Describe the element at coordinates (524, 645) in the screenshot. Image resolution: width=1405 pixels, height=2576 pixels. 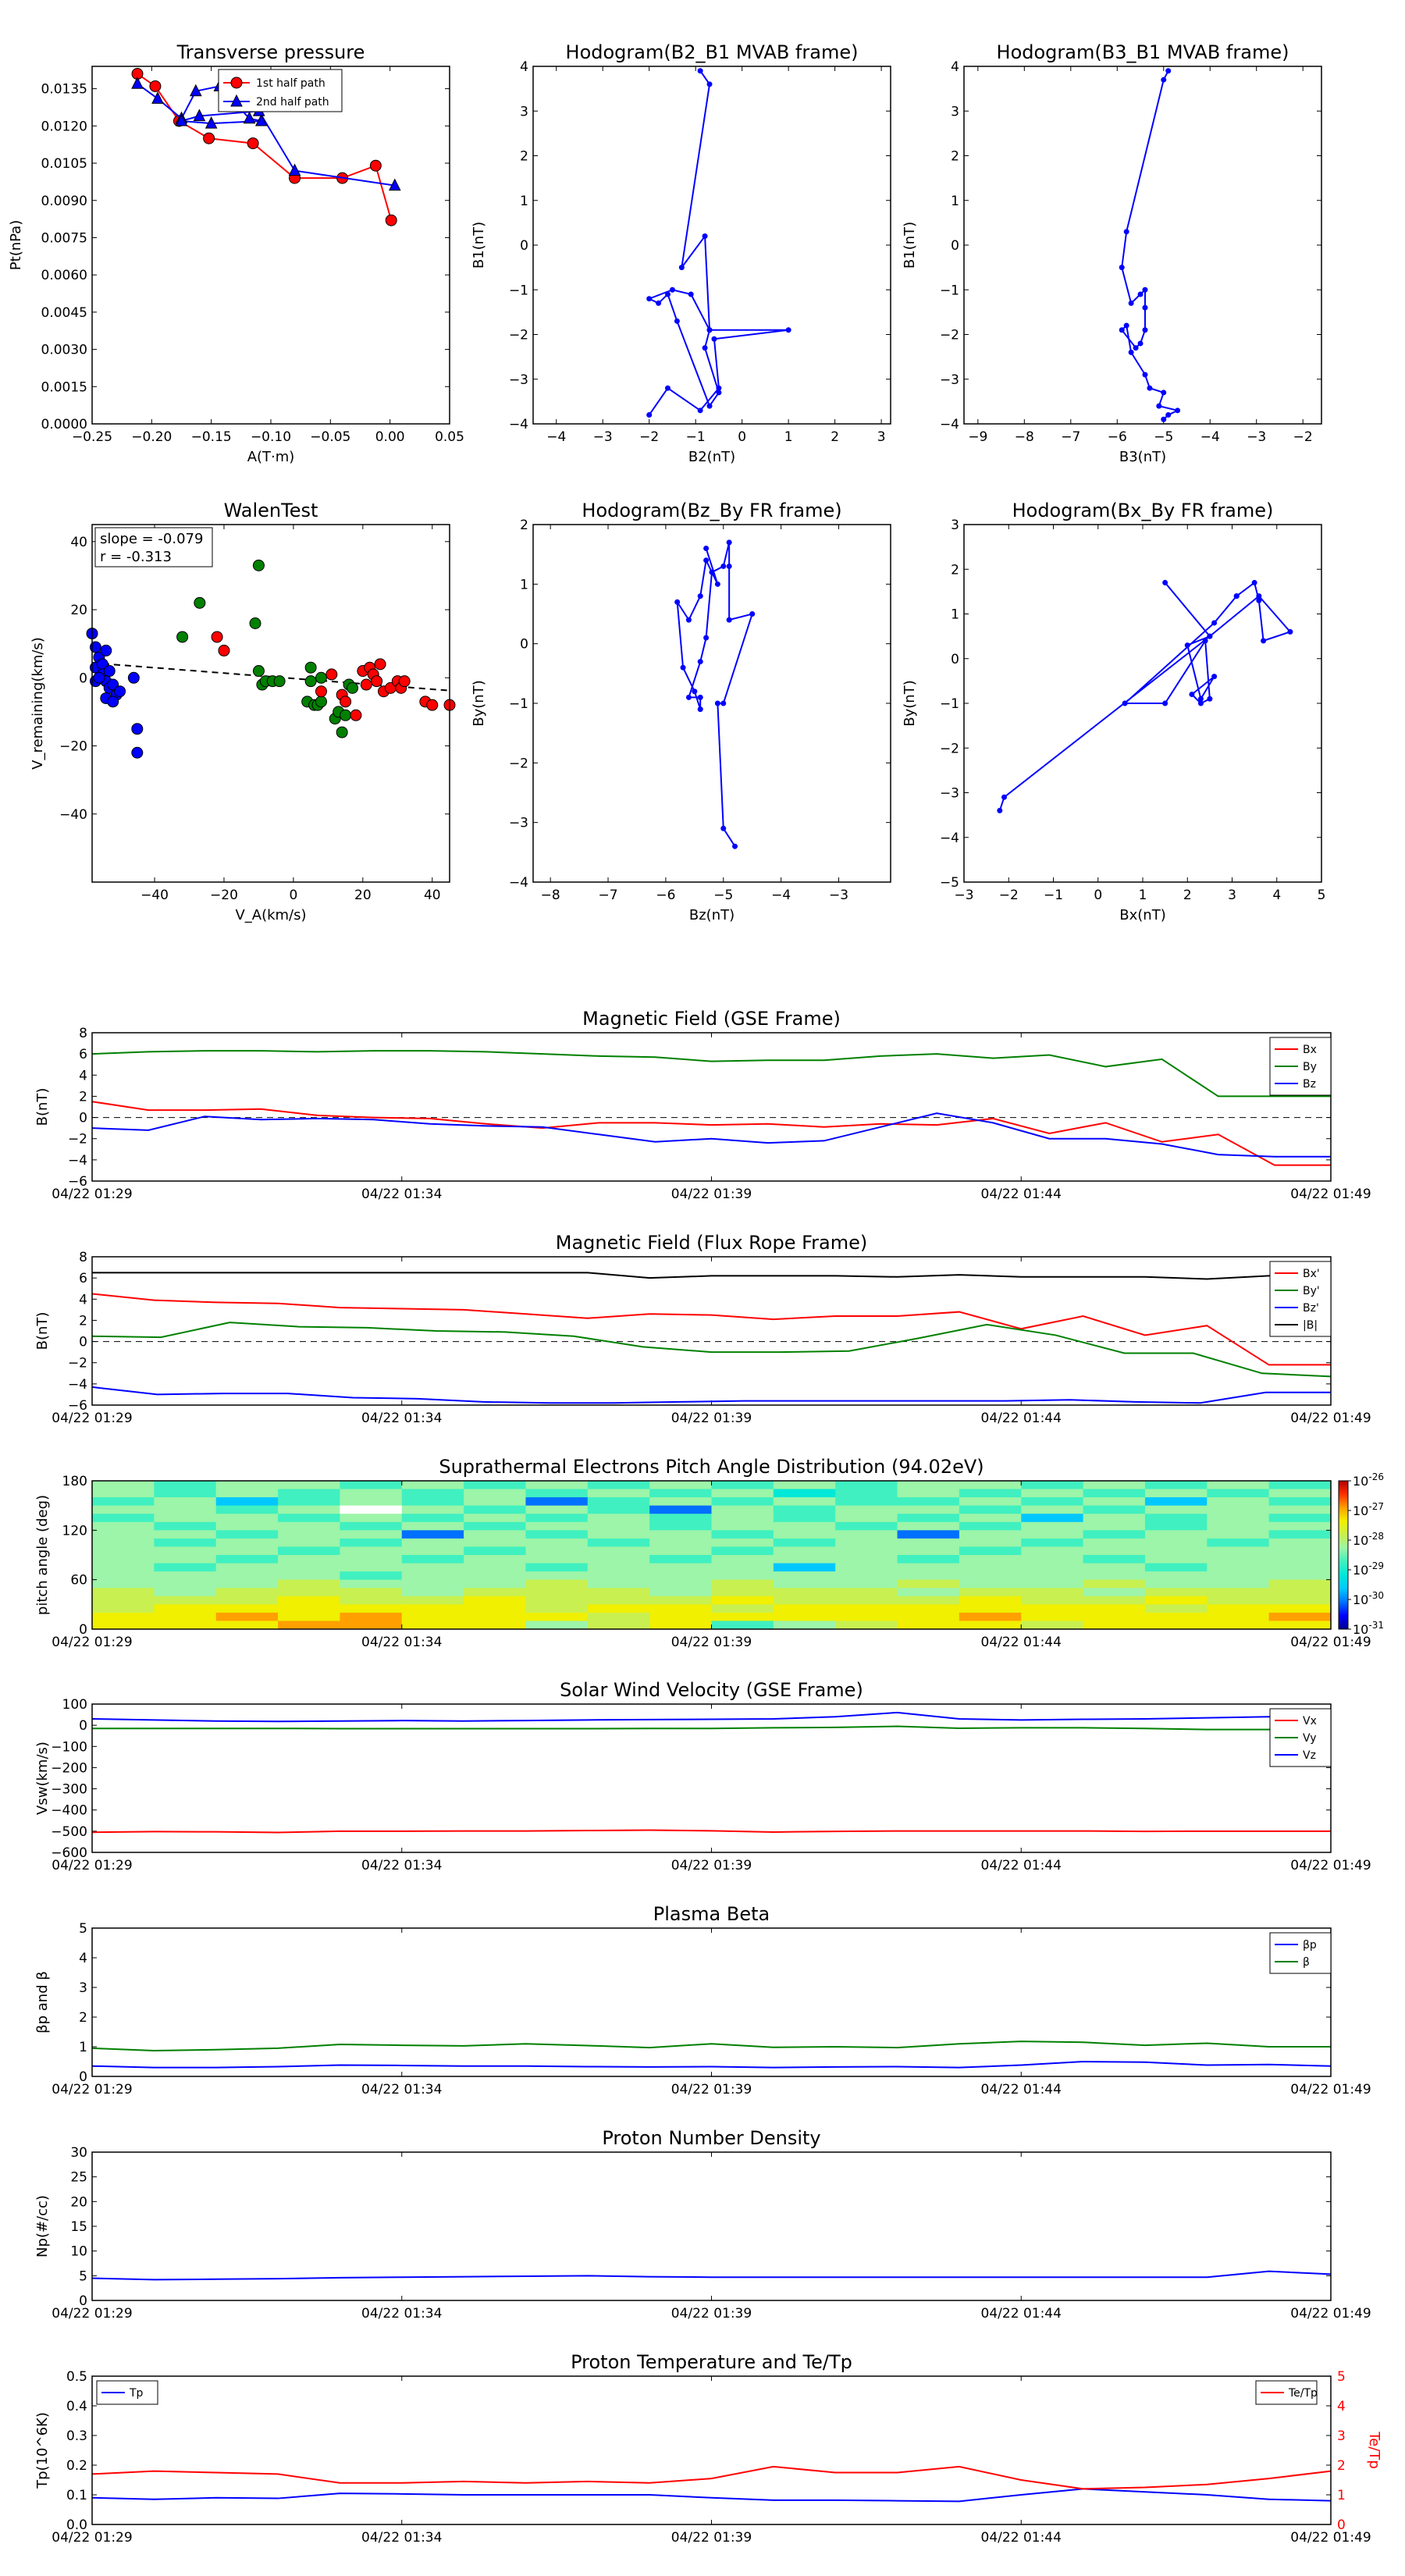
I see `h3-y-tick-label: 0` at that location.